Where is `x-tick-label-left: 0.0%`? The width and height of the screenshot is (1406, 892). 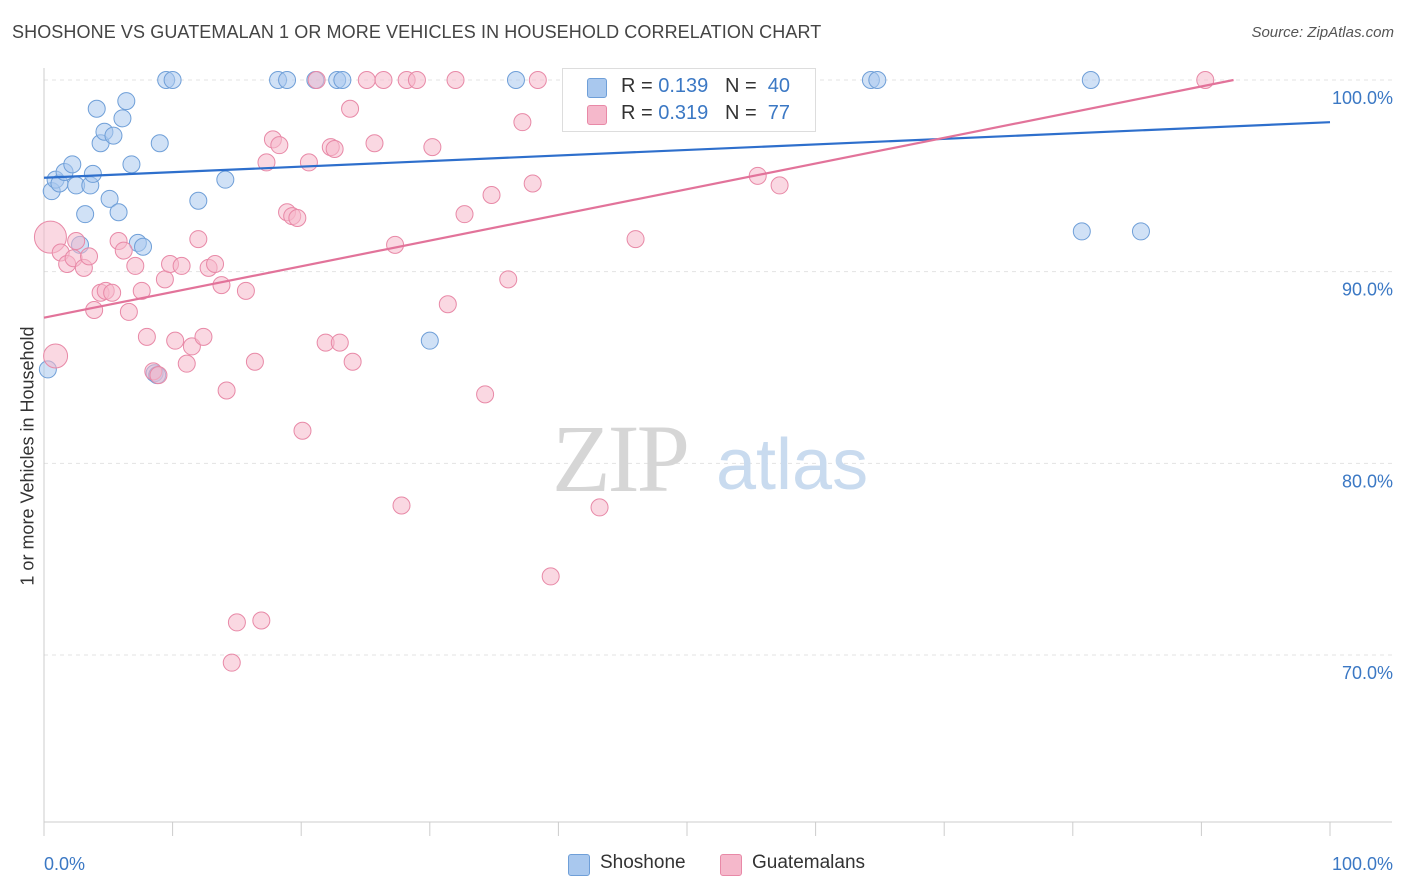 x-tick-label-left: 0.0% is located at coordinates (64, 864).